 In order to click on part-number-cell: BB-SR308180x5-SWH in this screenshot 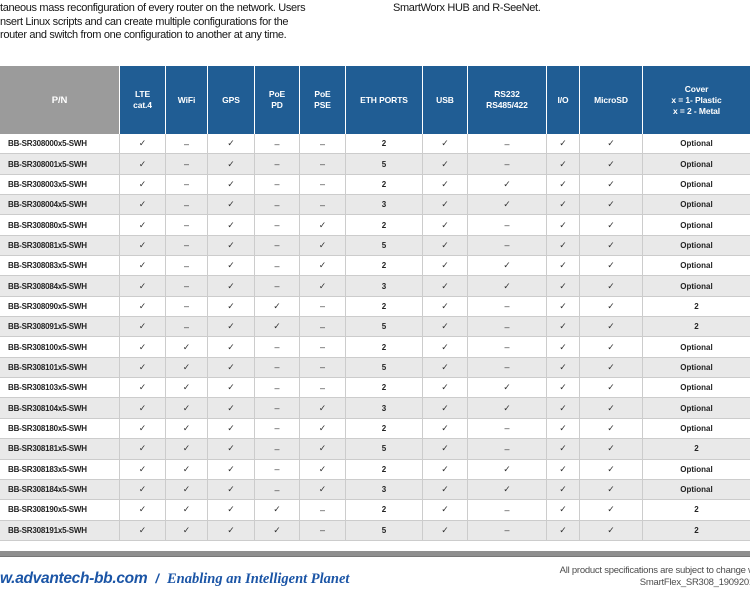, I will do `click(60, 428)`.